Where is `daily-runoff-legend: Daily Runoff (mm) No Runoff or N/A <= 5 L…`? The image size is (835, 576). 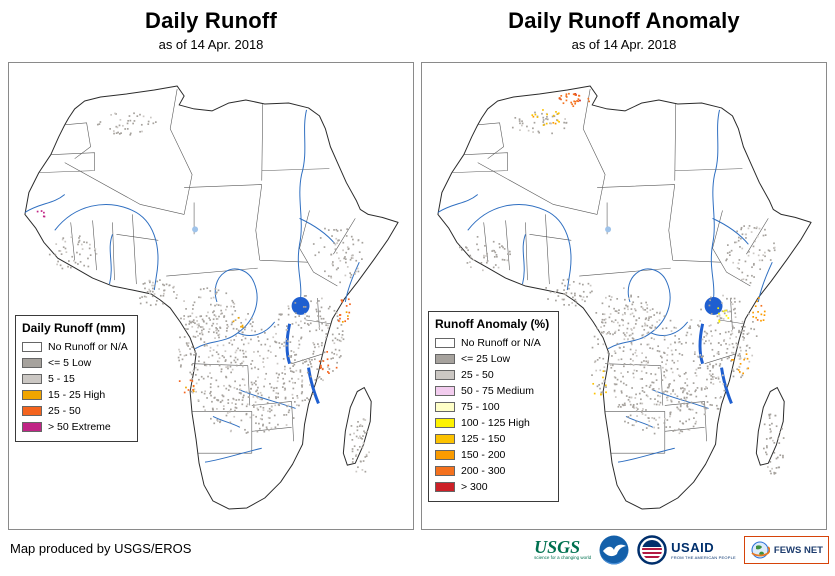 daily-runoff-legend: Daily Runoff (mm) No Runoff or N/A <= 5 L… is located at coordinates (76, 378).